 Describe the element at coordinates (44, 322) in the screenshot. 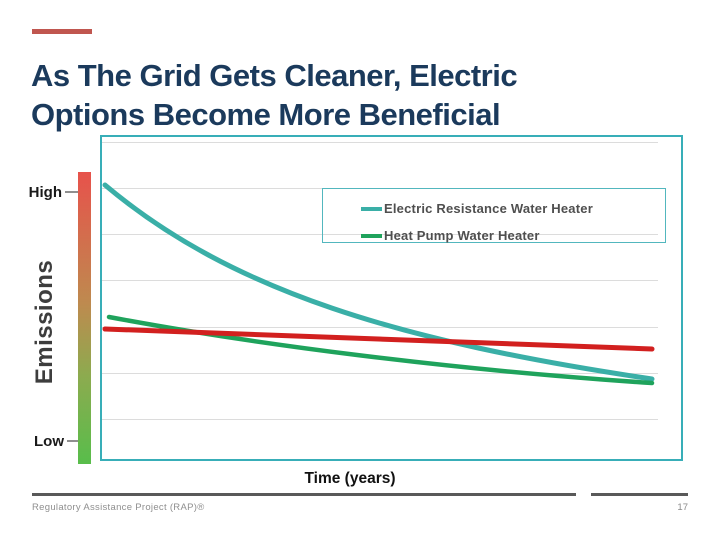

I see `y-axis-title: Emissions` at that location.